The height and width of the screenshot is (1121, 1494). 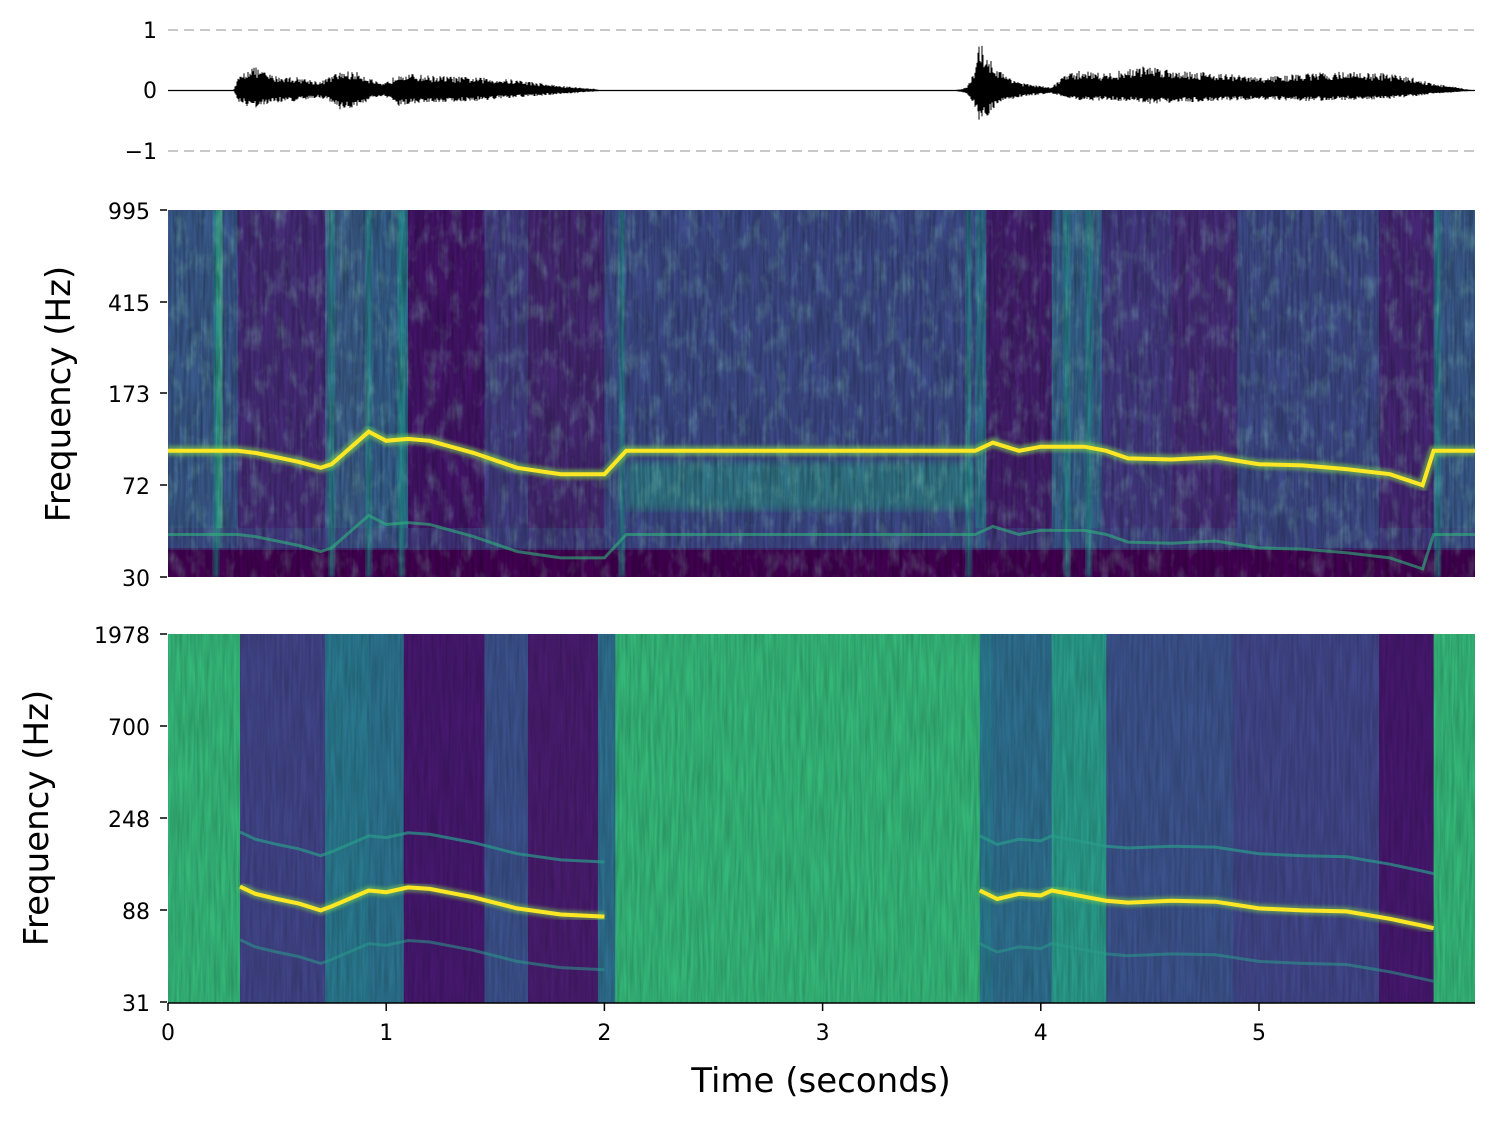 I want to click on wave-ytick-label: 1, so click(x=150, y=31).